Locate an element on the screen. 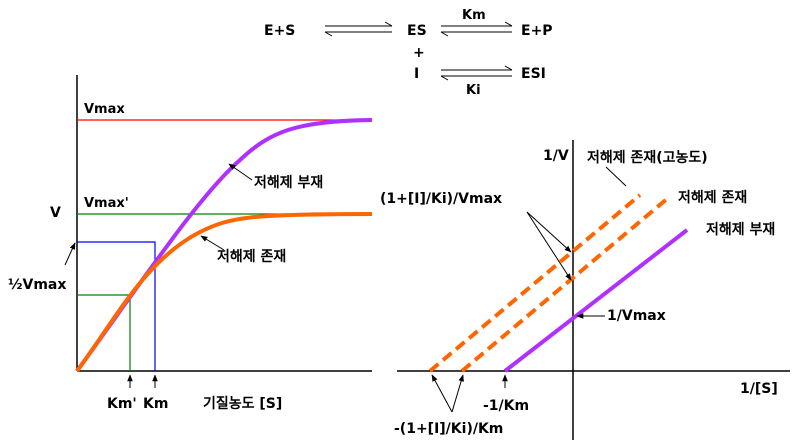 The image size is (806, 443). eq-arrow-forward-3-head is located at coordinates (508, 68).